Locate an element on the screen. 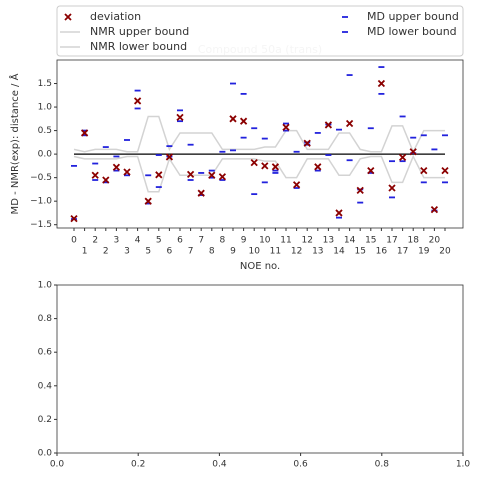 The image size is (477, 477). y-tick-label: 1.5 is located at coordinates (45, 84).